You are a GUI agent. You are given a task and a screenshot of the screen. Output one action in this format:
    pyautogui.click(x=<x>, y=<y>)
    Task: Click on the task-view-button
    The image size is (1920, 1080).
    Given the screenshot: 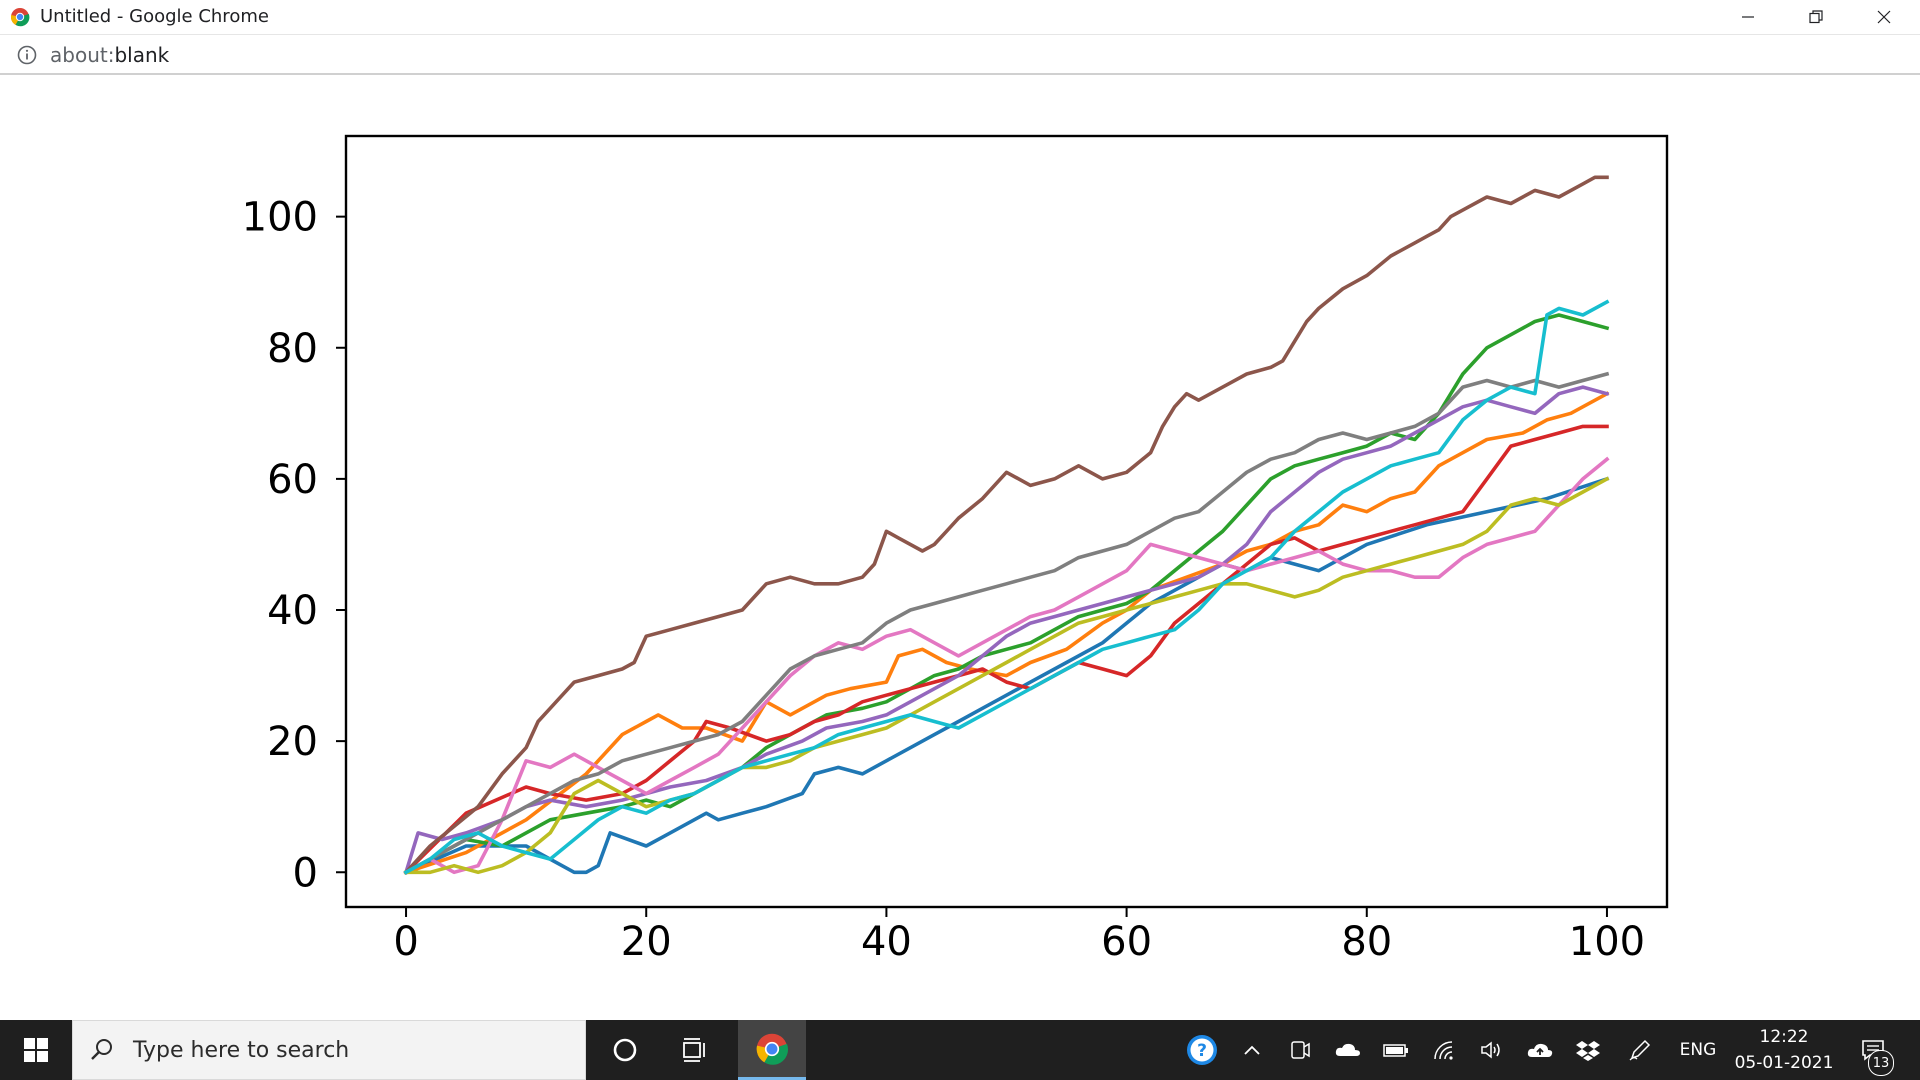 What is the action you would take?
    pyautogui.click(x=695, y=1050)
    